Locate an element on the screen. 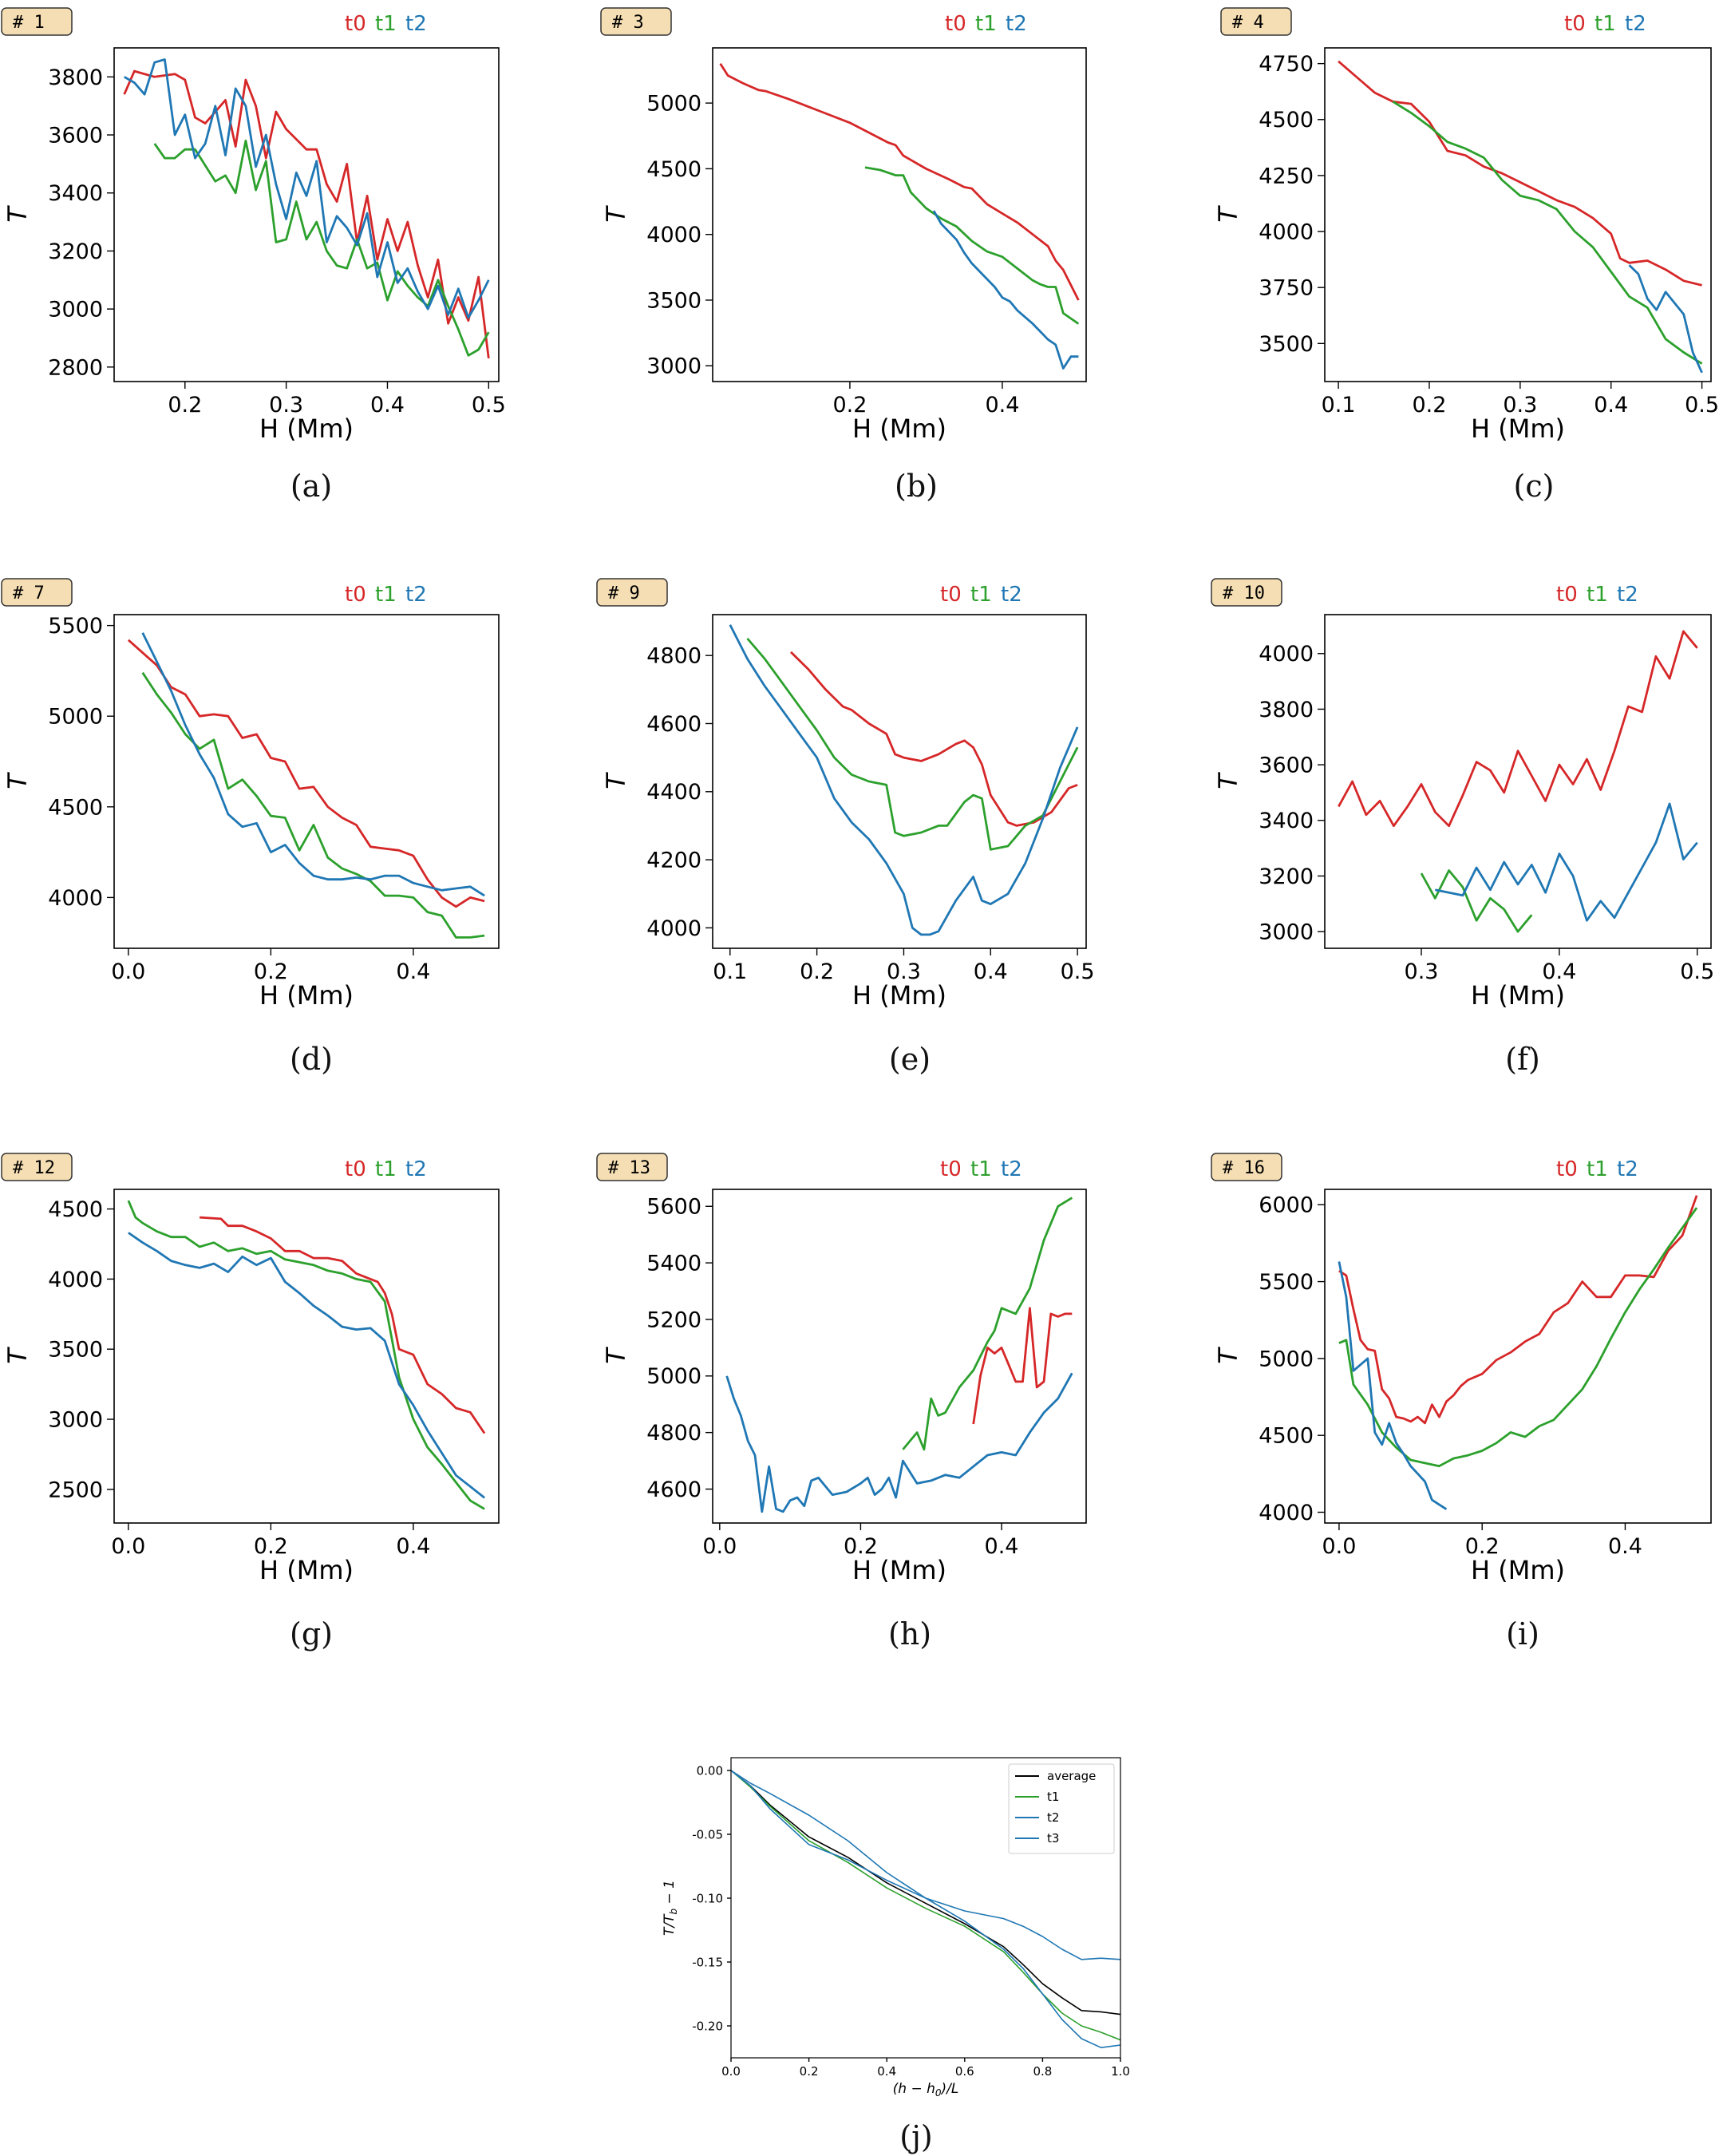 The width and height of the screenshot is (1719, 2156). panel-badge: # 12 is located at coordinates (37, 1167).